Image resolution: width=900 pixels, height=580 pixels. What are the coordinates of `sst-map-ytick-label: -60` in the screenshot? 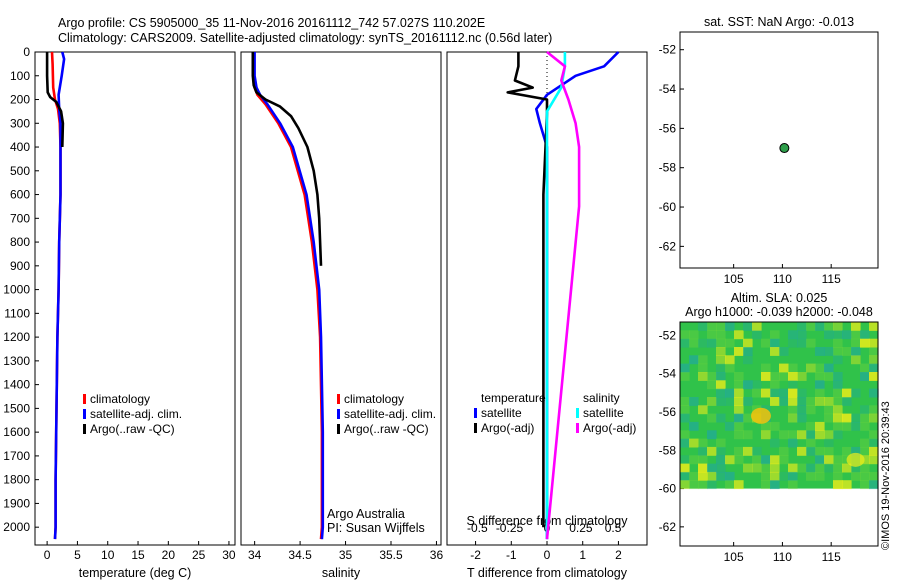 It's located at (668, 207).